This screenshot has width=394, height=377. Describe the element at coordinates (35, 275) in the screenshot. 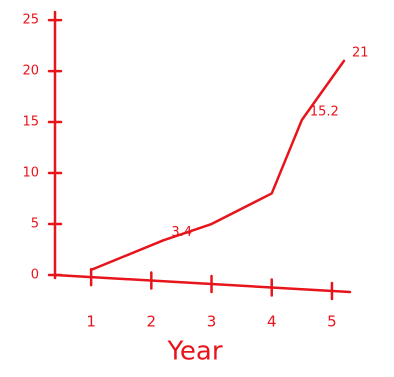

I see `y-tick-label: 0` at that location.